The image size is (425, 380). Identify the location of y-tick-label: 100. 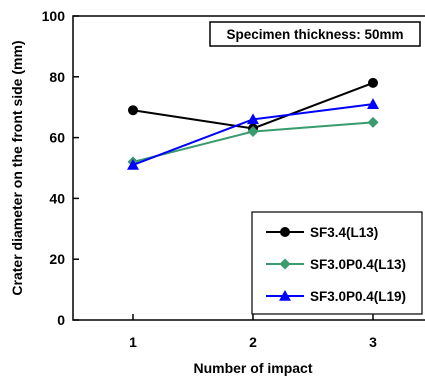
(54, 16).